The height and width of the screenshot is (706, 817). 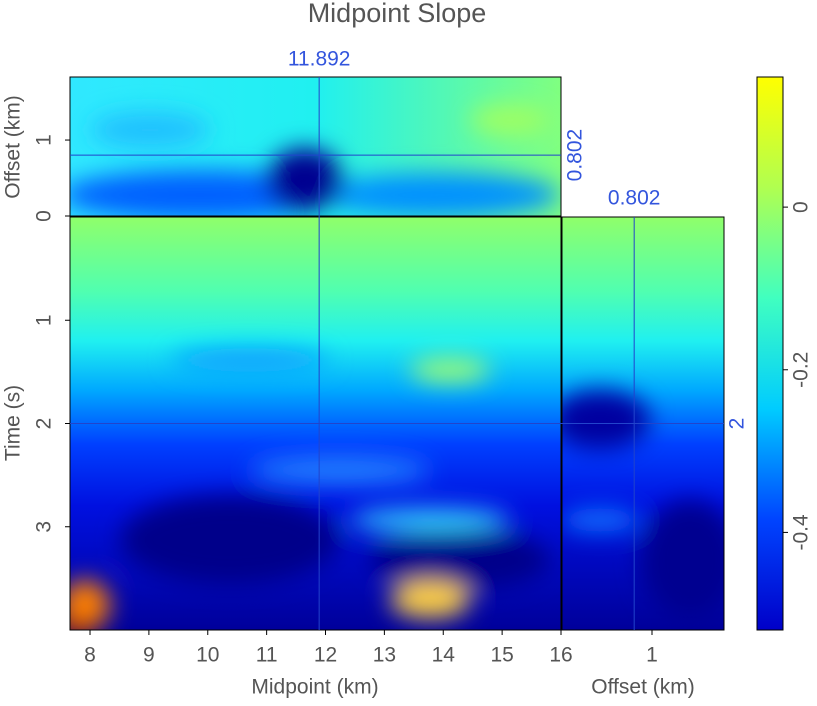 I want to click on y-tick-label: 1, so click(x=44, y=320).